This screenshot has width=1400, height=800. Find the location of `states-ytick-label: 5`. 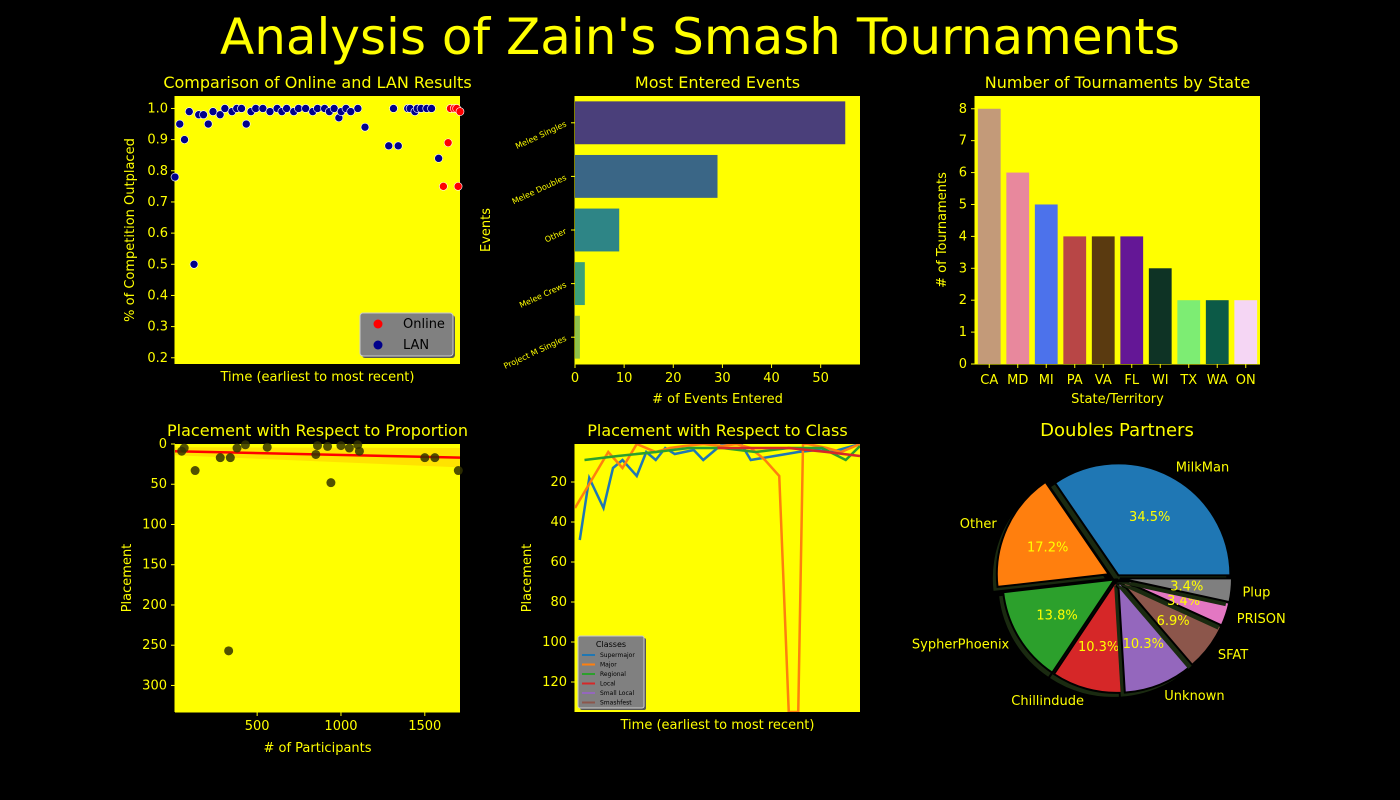

states-ytick-label: 5 is located at coordinates (963, 204).